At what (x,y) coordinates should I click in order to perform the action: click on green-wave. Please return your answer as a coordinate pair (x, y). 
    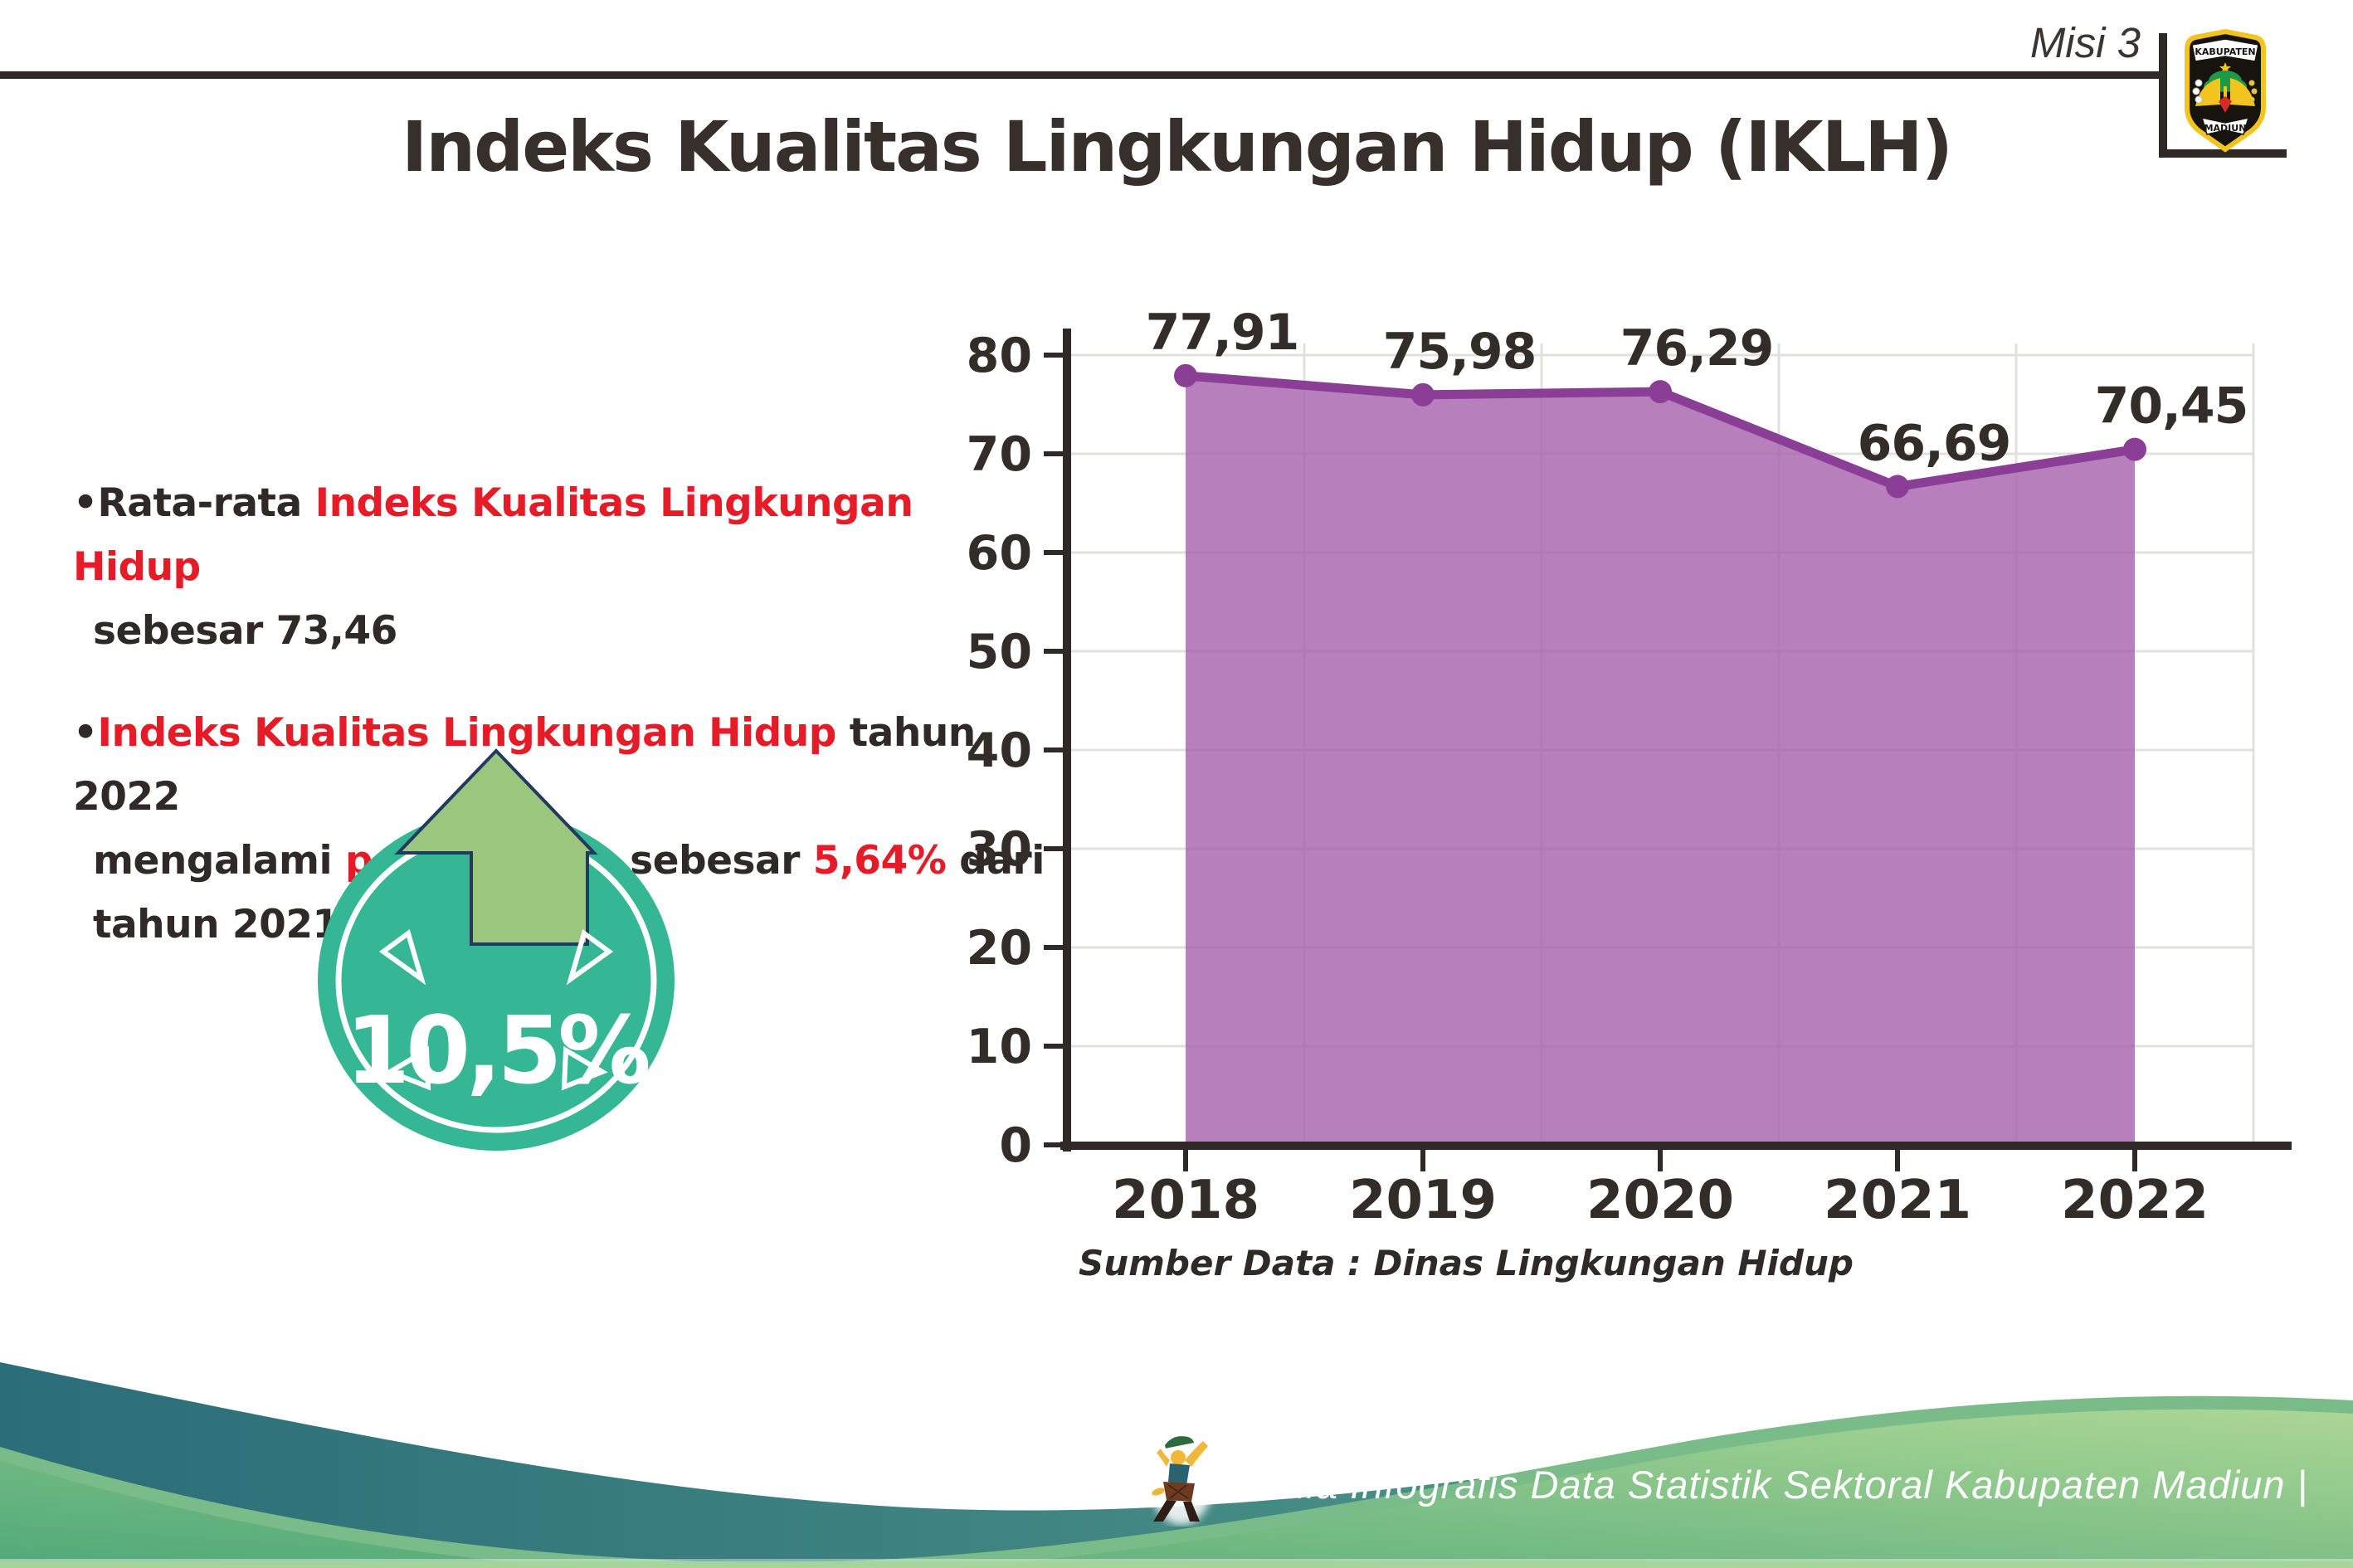
    Looking at the image, I should click on (1176, 1488).